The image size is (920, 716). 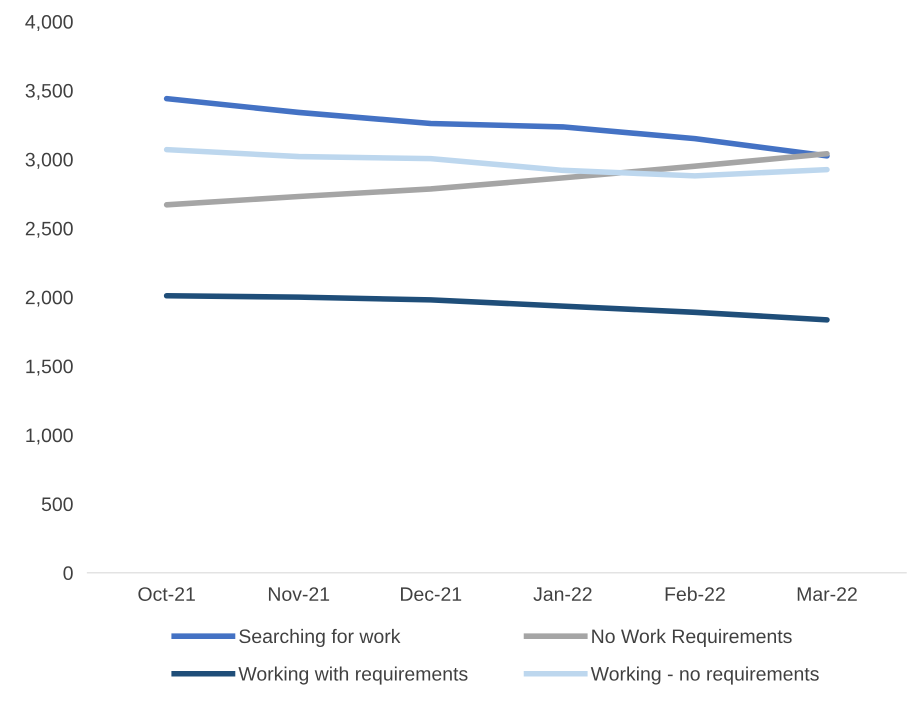 What do you see at coordinates (49, 368) in the screenshot?
I see `y-tick-label: 1,500` at bounding box center [49, 368].